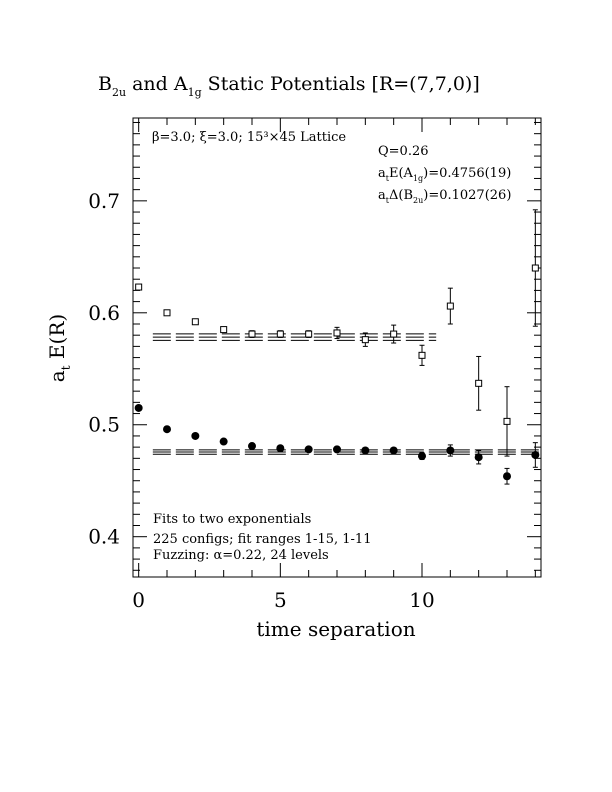 Image resolution: width=612 pixels, height=792 pixels. What do you see at coordinates (104, 425) in the screenshot?
I see `y-tick-label: 0.5` at bounding box center [104, 425].